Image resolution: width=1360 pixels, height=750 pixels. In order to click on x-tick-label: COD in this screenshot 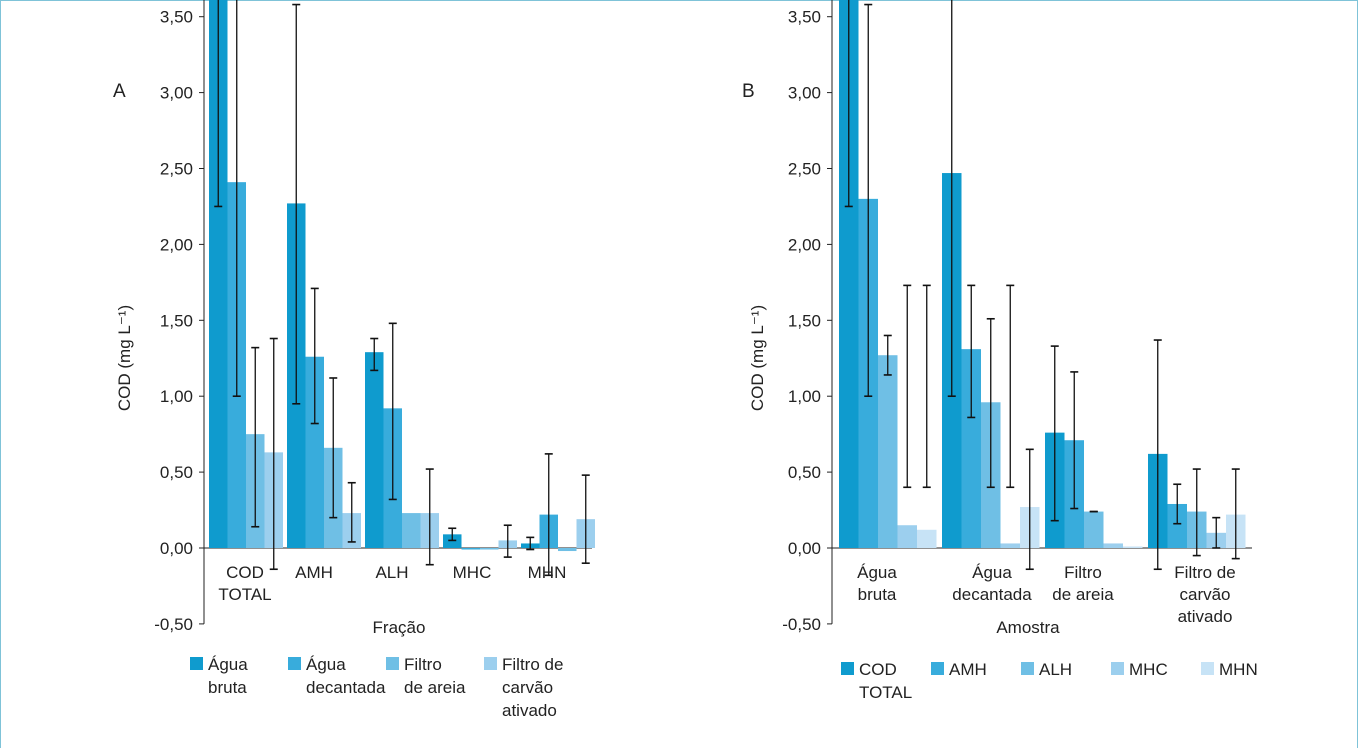, I will do `click(245, 572)`.